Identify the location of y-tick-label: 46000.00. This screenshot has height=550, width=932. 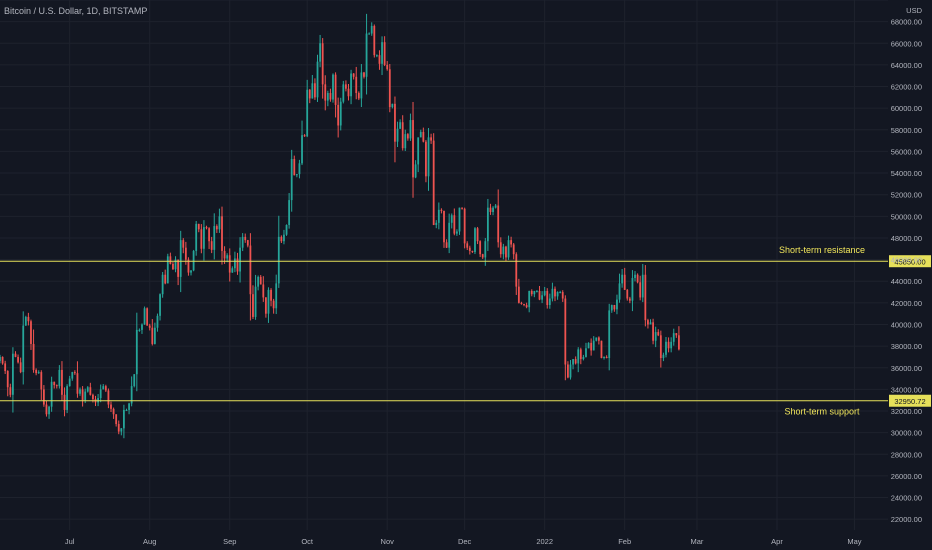
(906, 260).